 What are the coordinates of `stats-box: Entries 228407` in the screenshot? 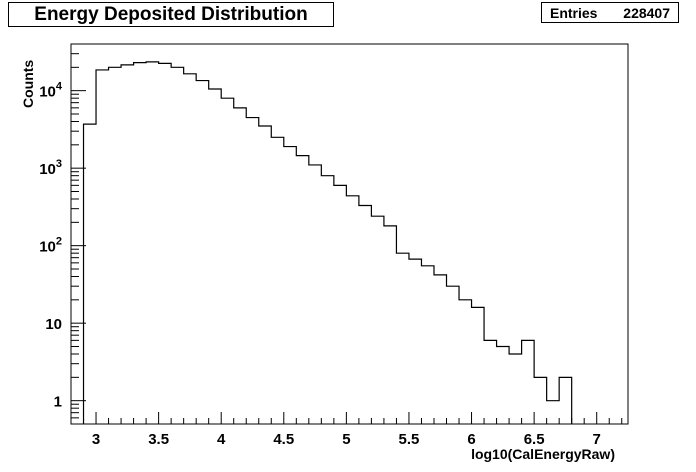 It's located at (610, 12).